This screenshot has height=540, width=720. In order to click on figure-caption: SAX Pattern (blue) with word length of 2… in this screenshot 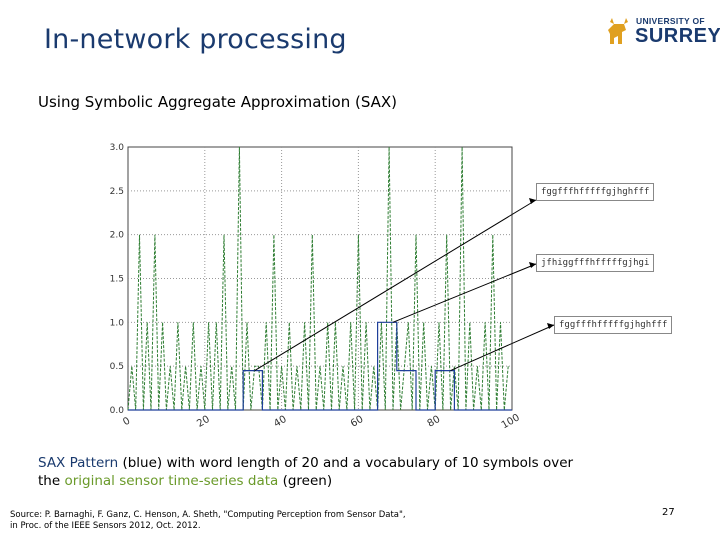, I will do `click(318, 472)`.